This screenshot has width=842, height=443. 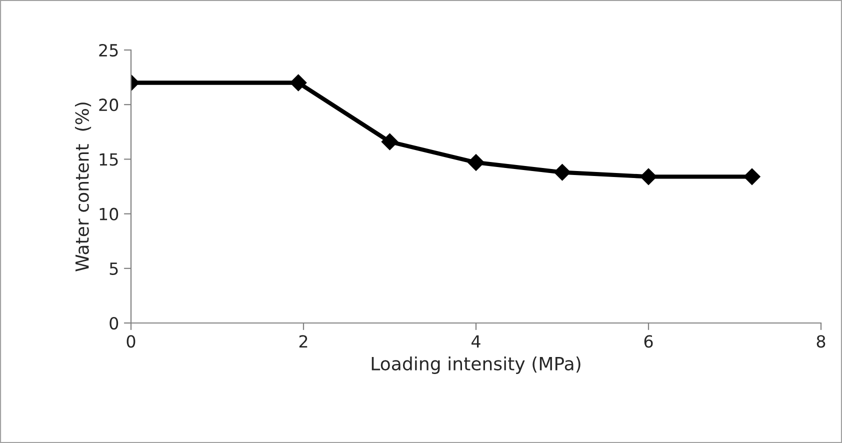 I want to click on x-tick-label: 2, so click(x=303, y=341).